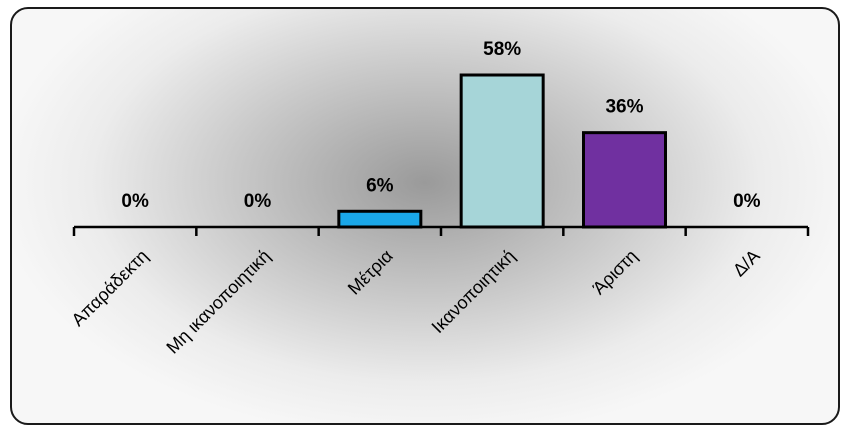 Image resolution: width=854 pixels, height=432 pixels. I want to click on data-label-5: 36%, so click(624, 107).